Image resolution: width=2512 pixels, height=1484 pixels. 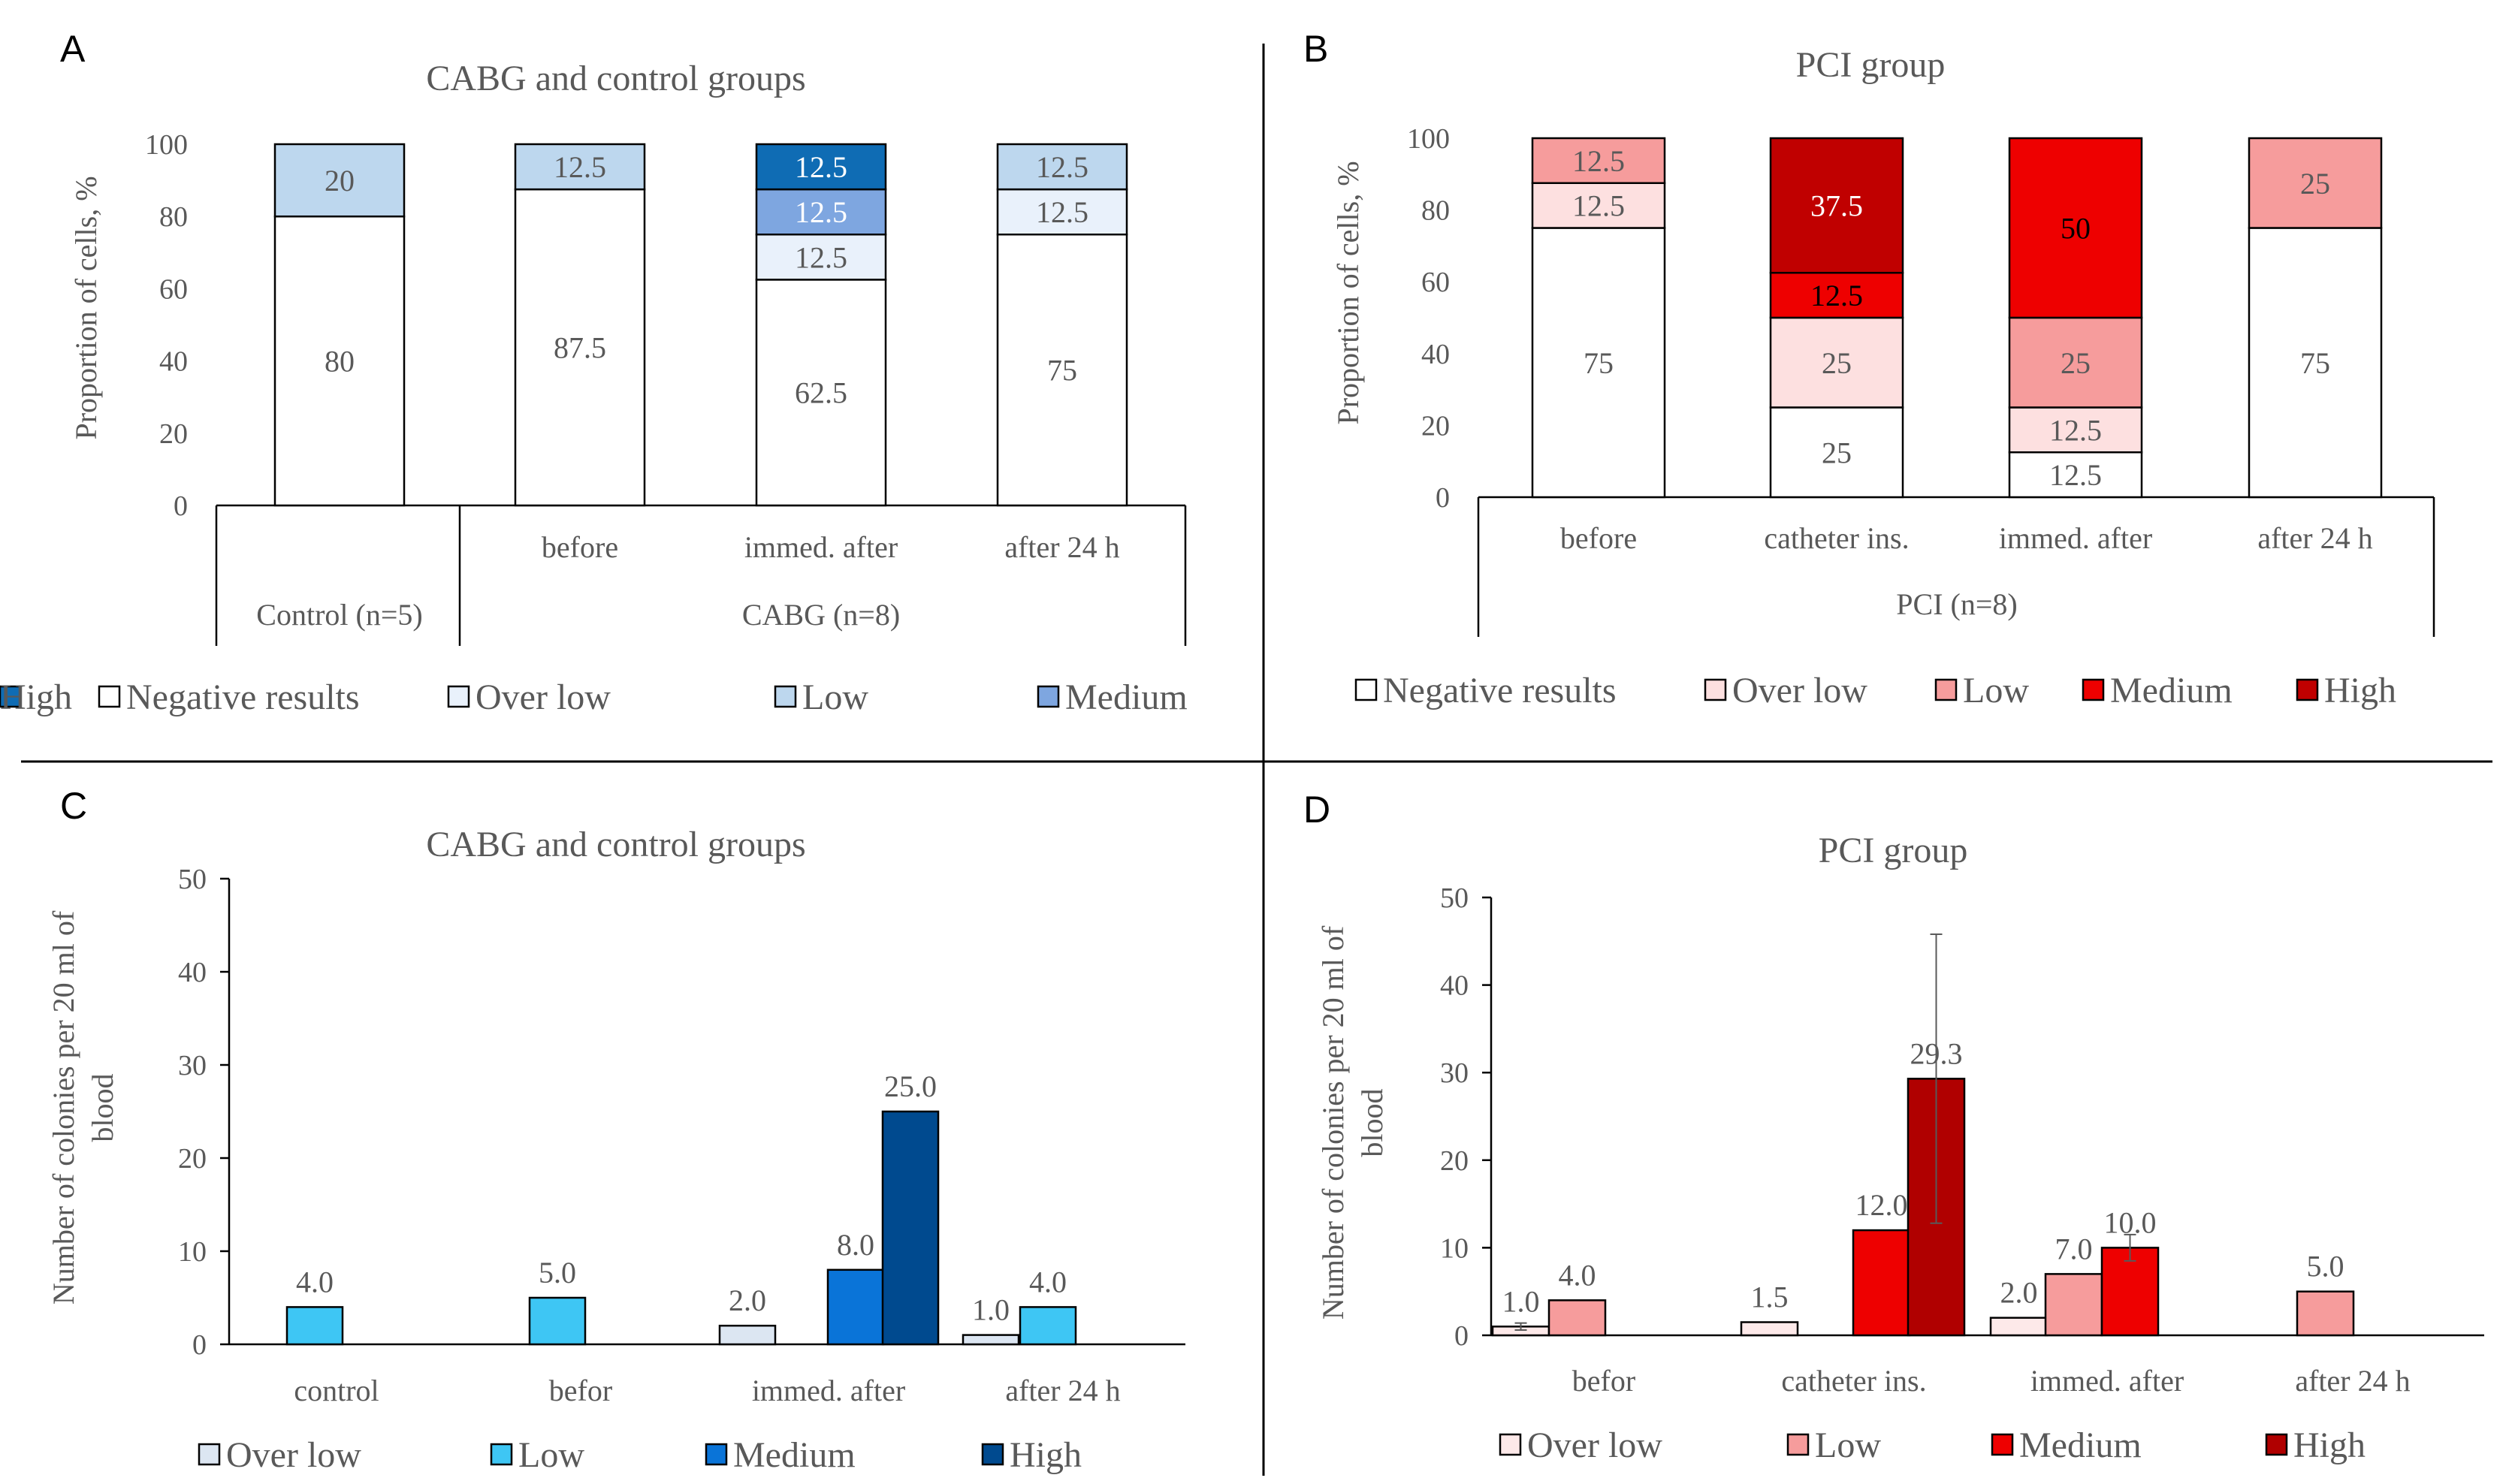 I want to click on data-label: 62.5, so click(x=821, y=393).